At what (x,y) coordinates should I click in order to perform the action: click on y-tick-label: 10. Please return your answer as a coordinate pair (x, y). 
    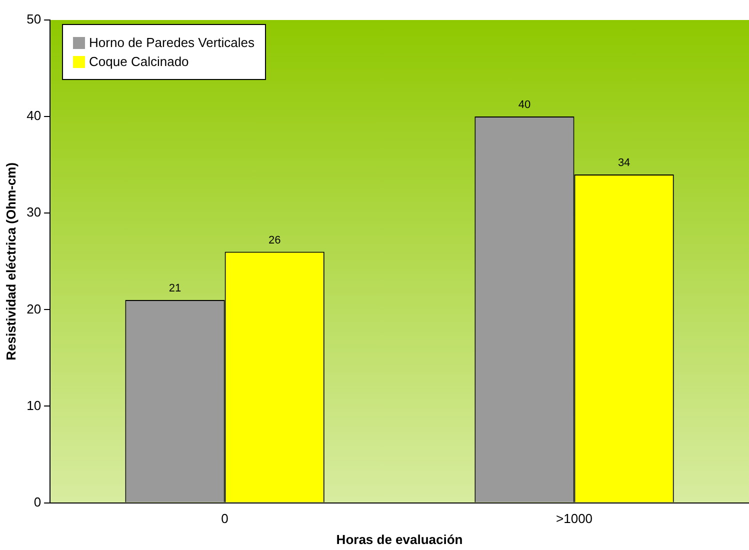
    Looking at the image, I should click on (34, 405).